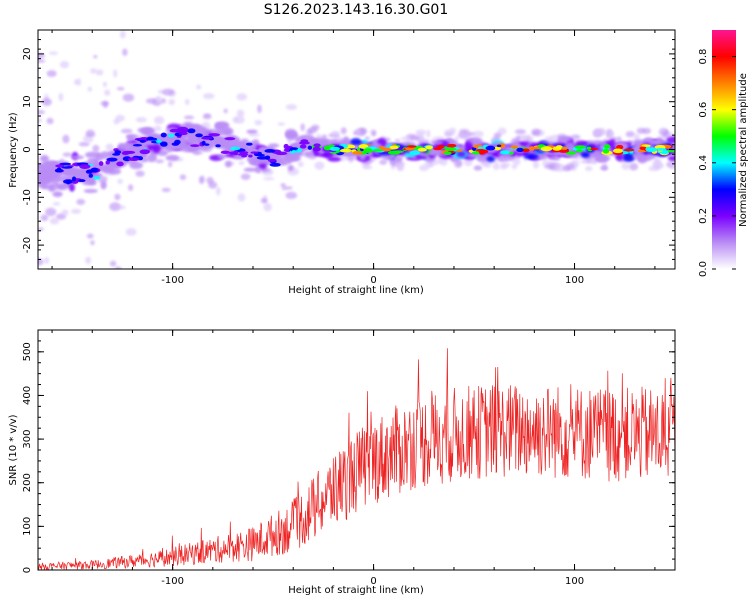 This screenshot has width=750, height=600. Describe the element at coordinates (703, 163) in the screenshot. I see `colorbar-tick-label: 0.4` at that location.